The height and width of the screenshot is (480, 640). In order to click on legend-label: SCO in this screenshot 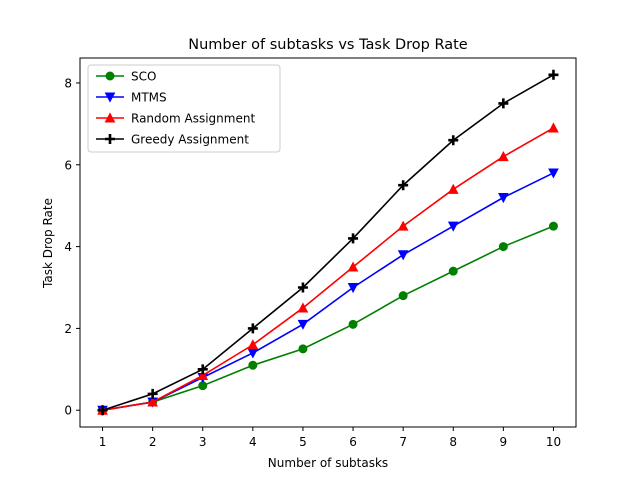, I will do `click(143, 77)`.